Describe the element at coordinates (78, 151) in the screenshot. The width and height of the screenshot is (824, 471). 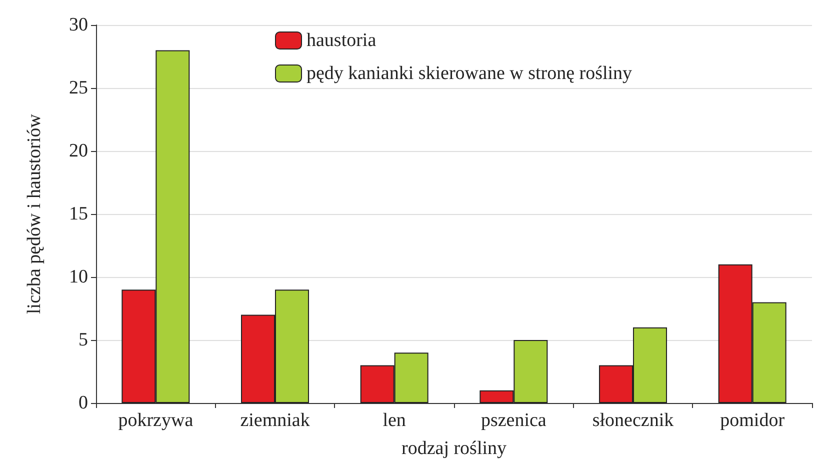
I see `y-tick-label: 20` at that location.